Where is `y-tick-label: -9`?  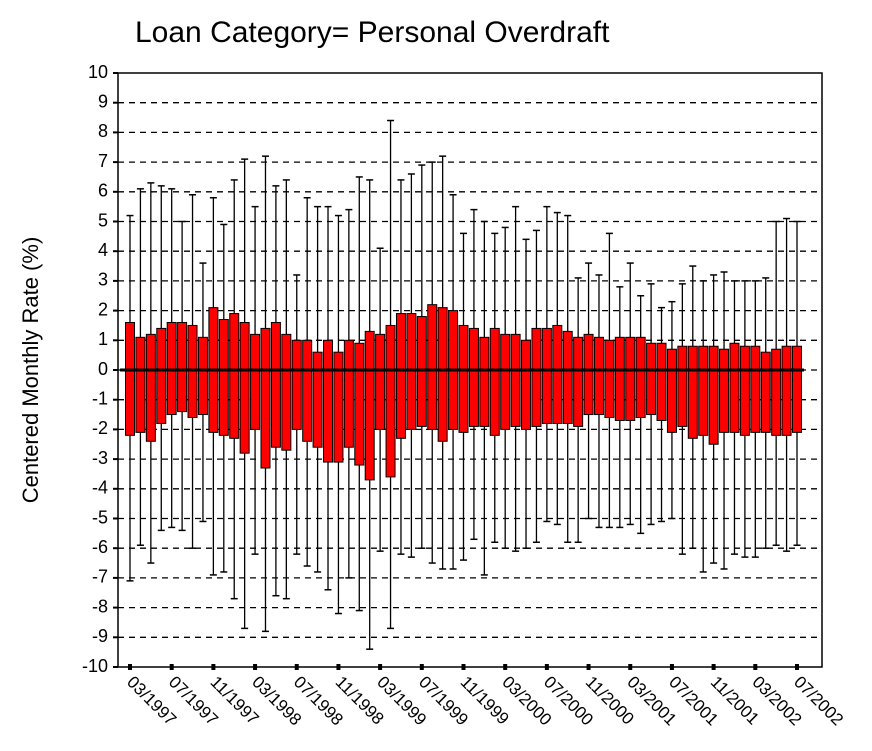 y-tick-label: -9 is located at coordinates (100, 636).